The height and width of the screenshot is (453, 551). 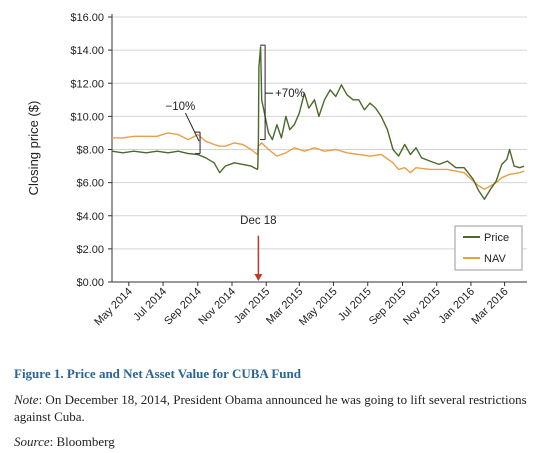 What do you see at coordinates (82, 441) in the screenshot?
I see `source-text: : Bloomberg` at bounding box center [82, 441].